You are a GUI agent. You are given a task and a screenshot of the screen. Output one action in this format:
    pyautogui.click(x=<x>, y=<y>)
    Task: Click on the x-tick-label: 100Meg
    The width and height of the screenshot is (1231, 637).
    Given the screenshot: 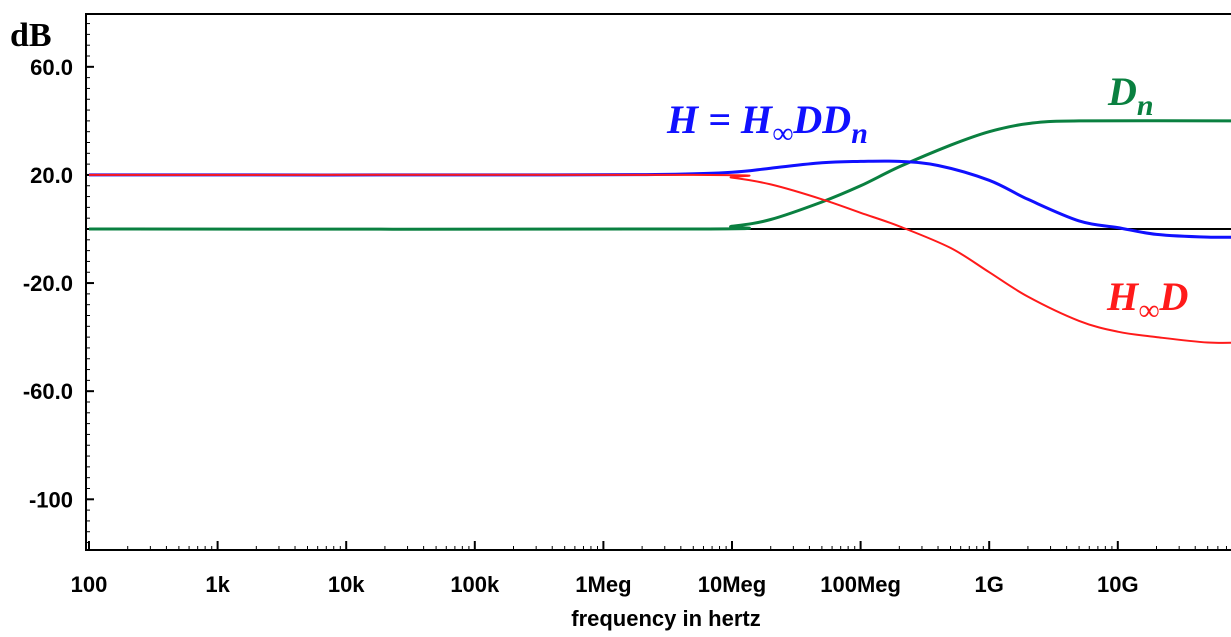 What is the action you would take?
    pyautogui.click(x=860, y=584)
    